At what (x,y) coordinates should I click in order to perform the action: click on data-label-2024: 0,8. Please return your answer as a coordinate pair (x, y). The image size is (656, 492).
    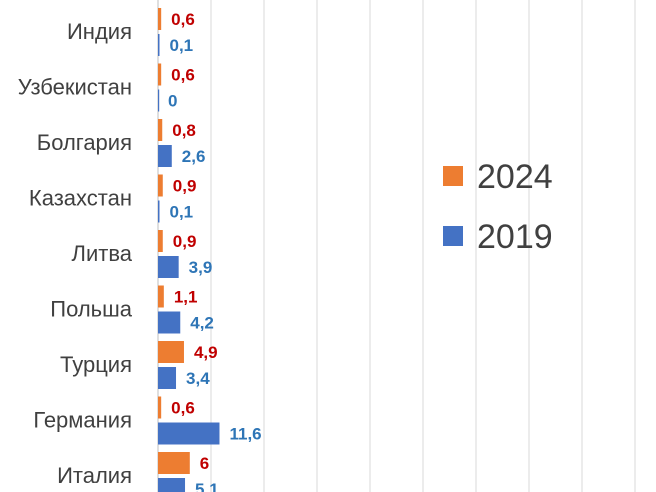
    Looking at the image, I should click on (184, 130).